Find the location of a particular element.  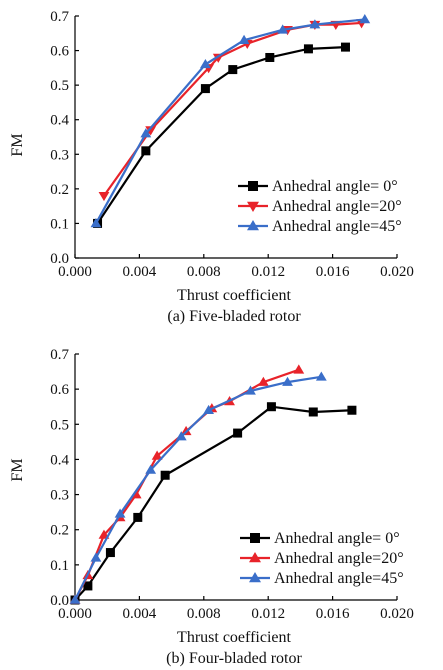

chart-caption: (b) Four-bladed rotor is located at coordinates (234, 658).